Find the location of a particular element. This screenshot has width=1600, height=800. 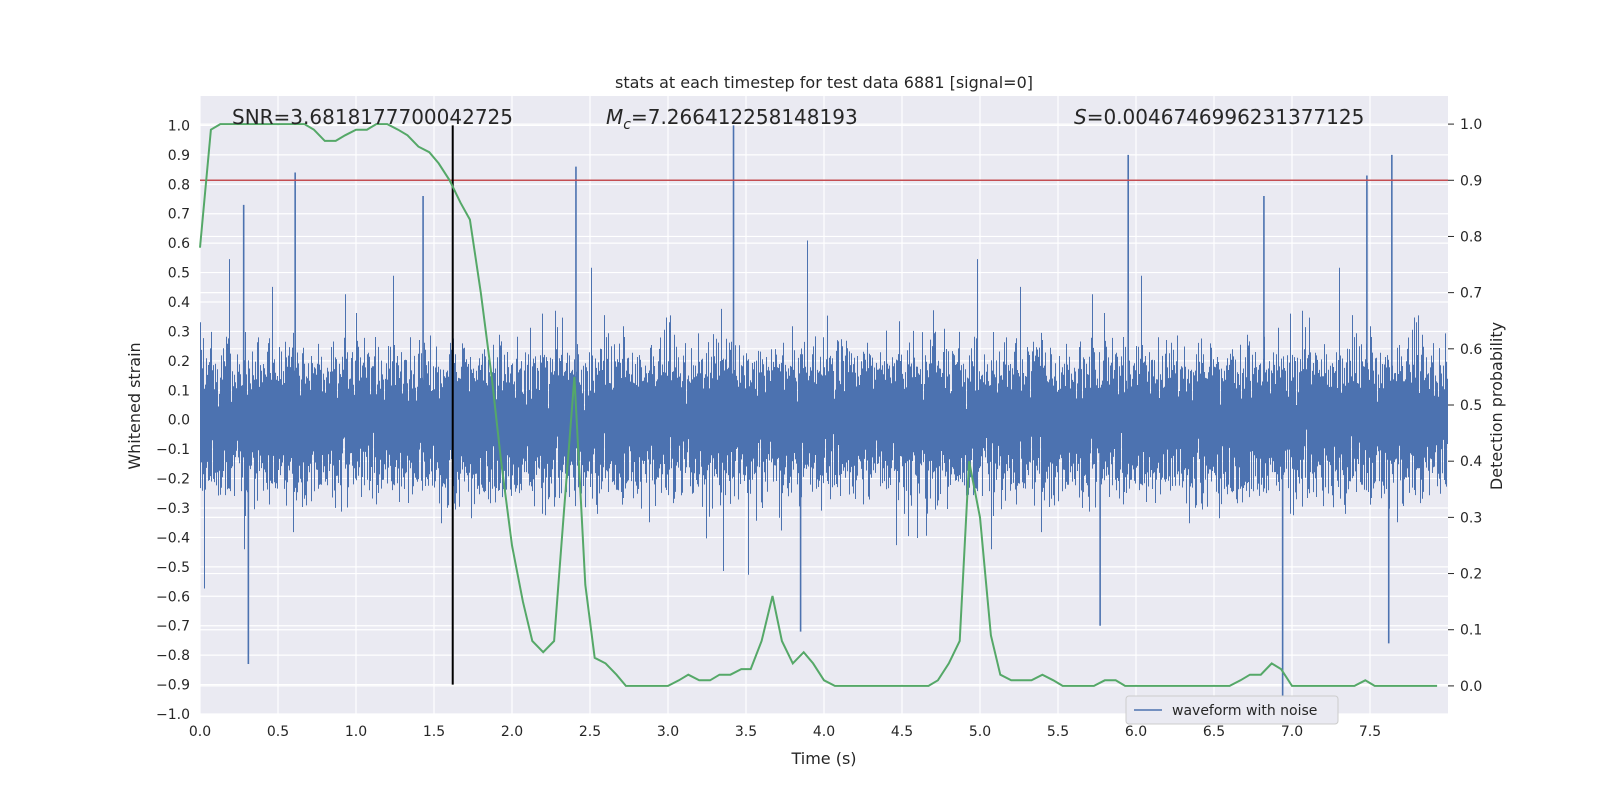

x-tick-label: 0.5 is located at coordinates (278, 732).